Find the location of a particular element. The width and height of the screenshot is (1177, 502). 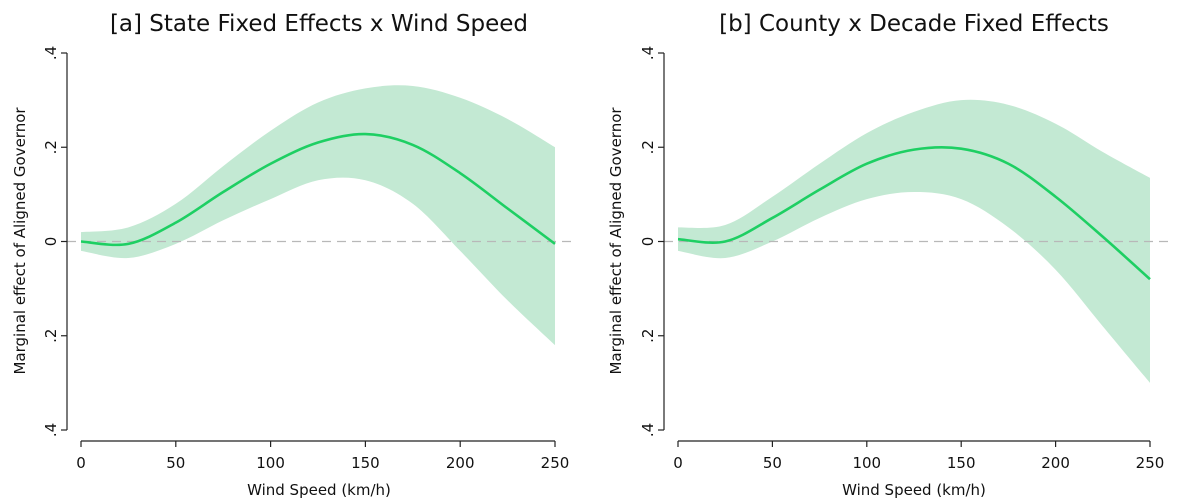

panel-a-y-axis-label: Marginal effect of Aligned Governor is located at coordinates (20, 241).